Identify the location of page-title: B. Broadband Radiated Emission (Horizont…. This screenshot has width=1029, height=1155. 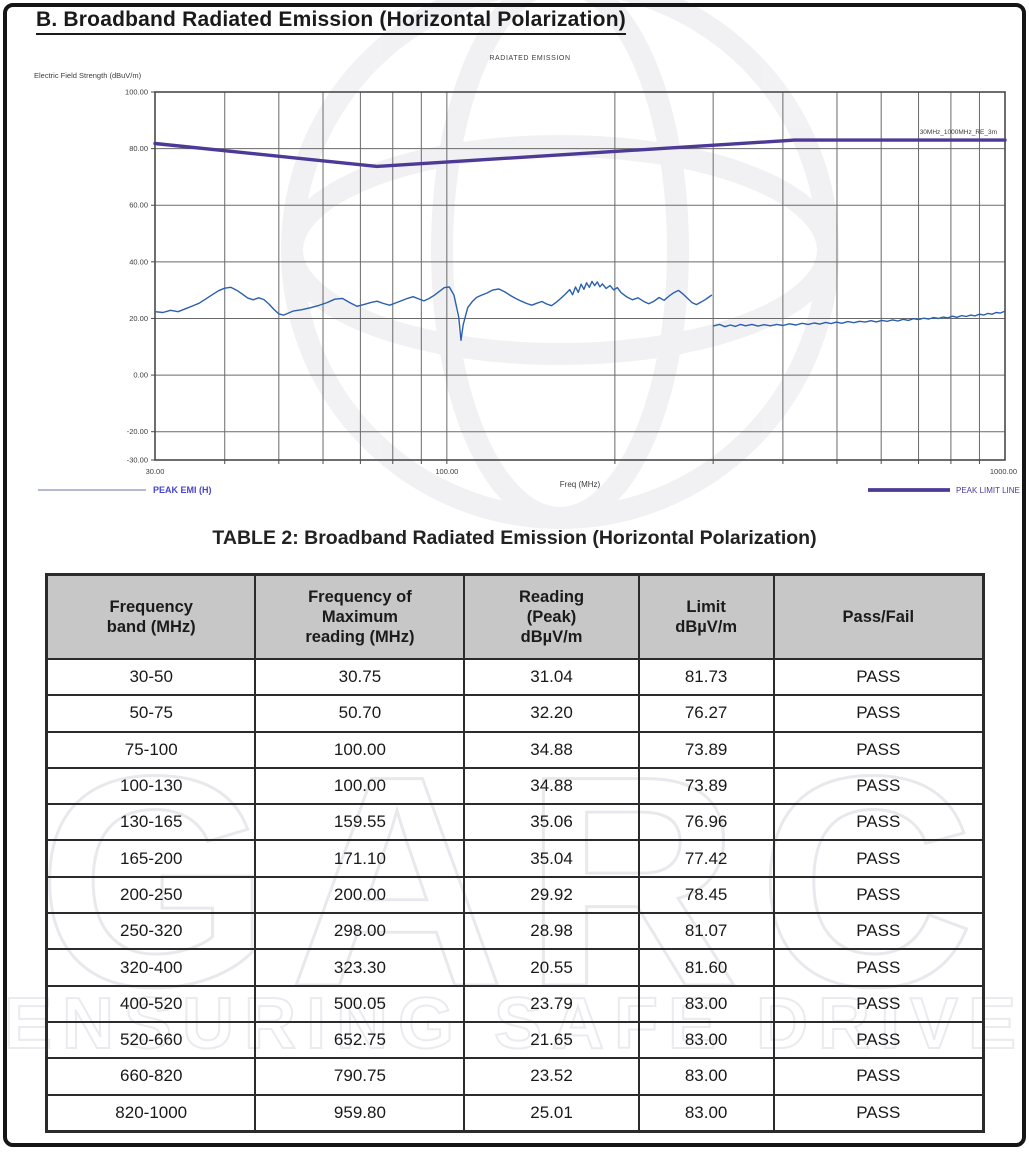
(331, 21).